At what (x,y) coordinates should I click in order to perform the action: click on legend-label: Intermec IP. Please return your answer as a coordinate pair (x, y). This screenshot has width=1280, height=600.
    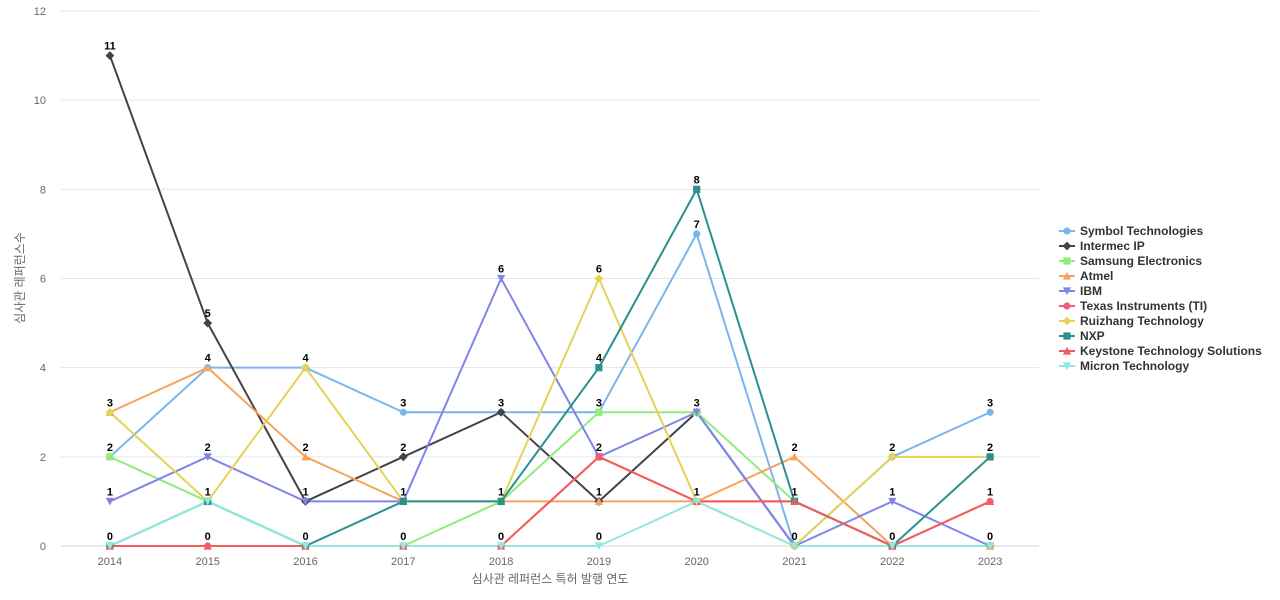
    Looking at the image, I should click on (1112, 246).